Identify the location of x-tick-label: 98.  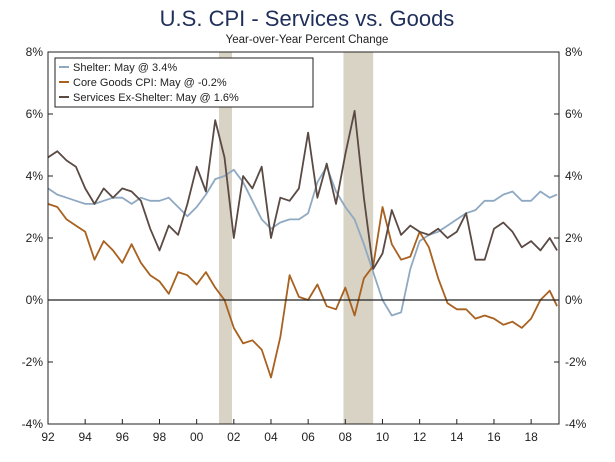
(160, 437).